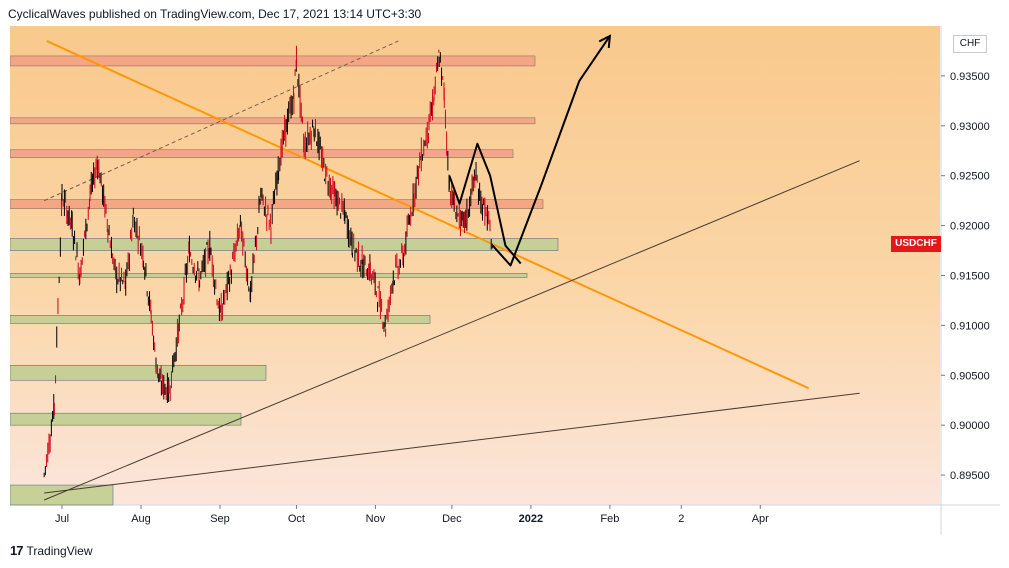 The width and height of the screenshot is (1009, 568). I want to click on time-tick-label: Sep, so click(220, 519).